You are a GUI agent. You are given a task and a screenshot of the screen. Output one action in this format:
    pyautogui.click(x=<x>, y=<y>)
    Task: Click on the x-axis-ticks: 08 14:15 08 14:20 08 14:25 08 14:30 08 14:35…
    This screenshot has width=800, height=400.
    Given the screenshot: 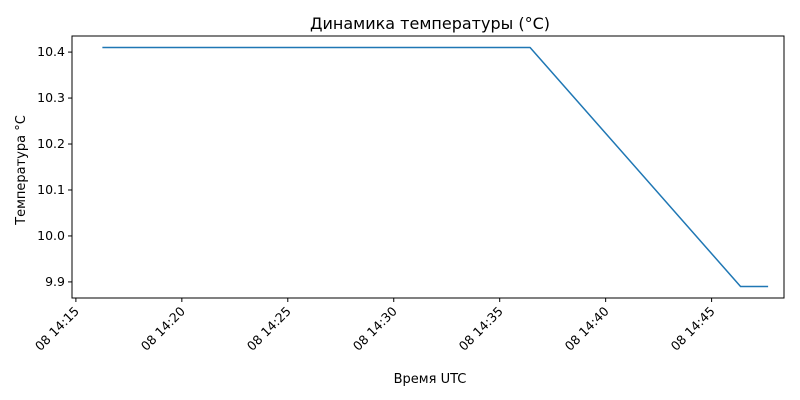 What is the action you would take?
    pyautogui.click(x=375, y=326)
    